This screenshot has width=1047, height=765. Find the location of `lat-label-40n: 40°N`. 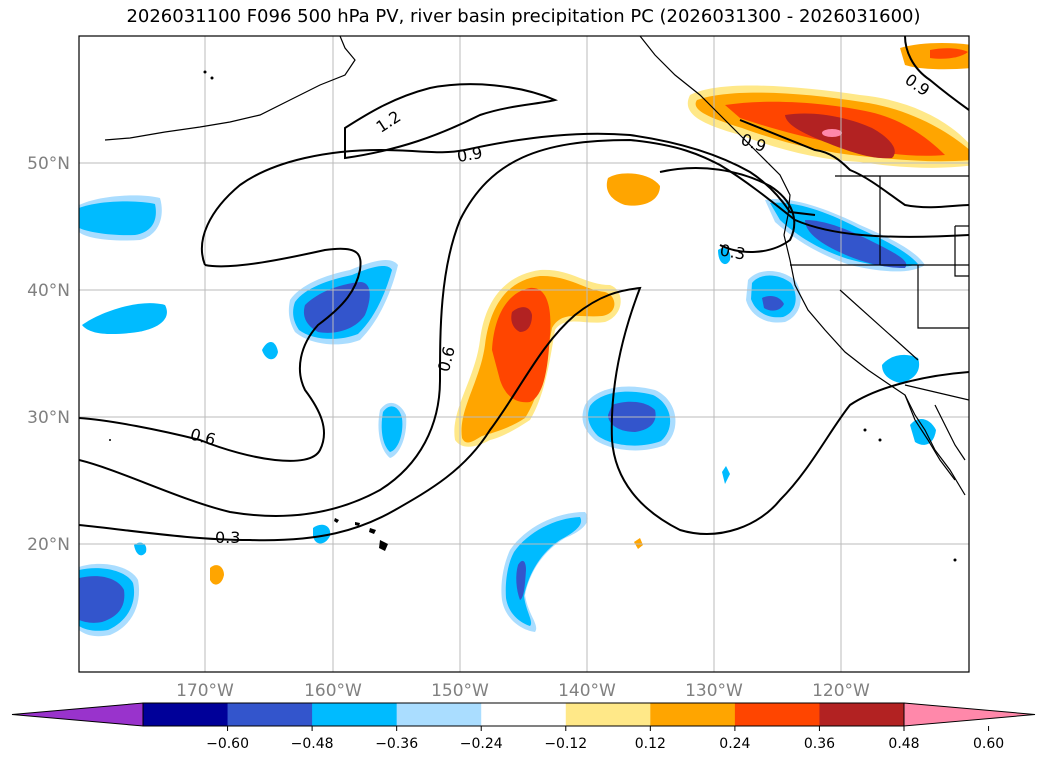

lat-label-40n: 40°N is located at coordinates (48, 291).